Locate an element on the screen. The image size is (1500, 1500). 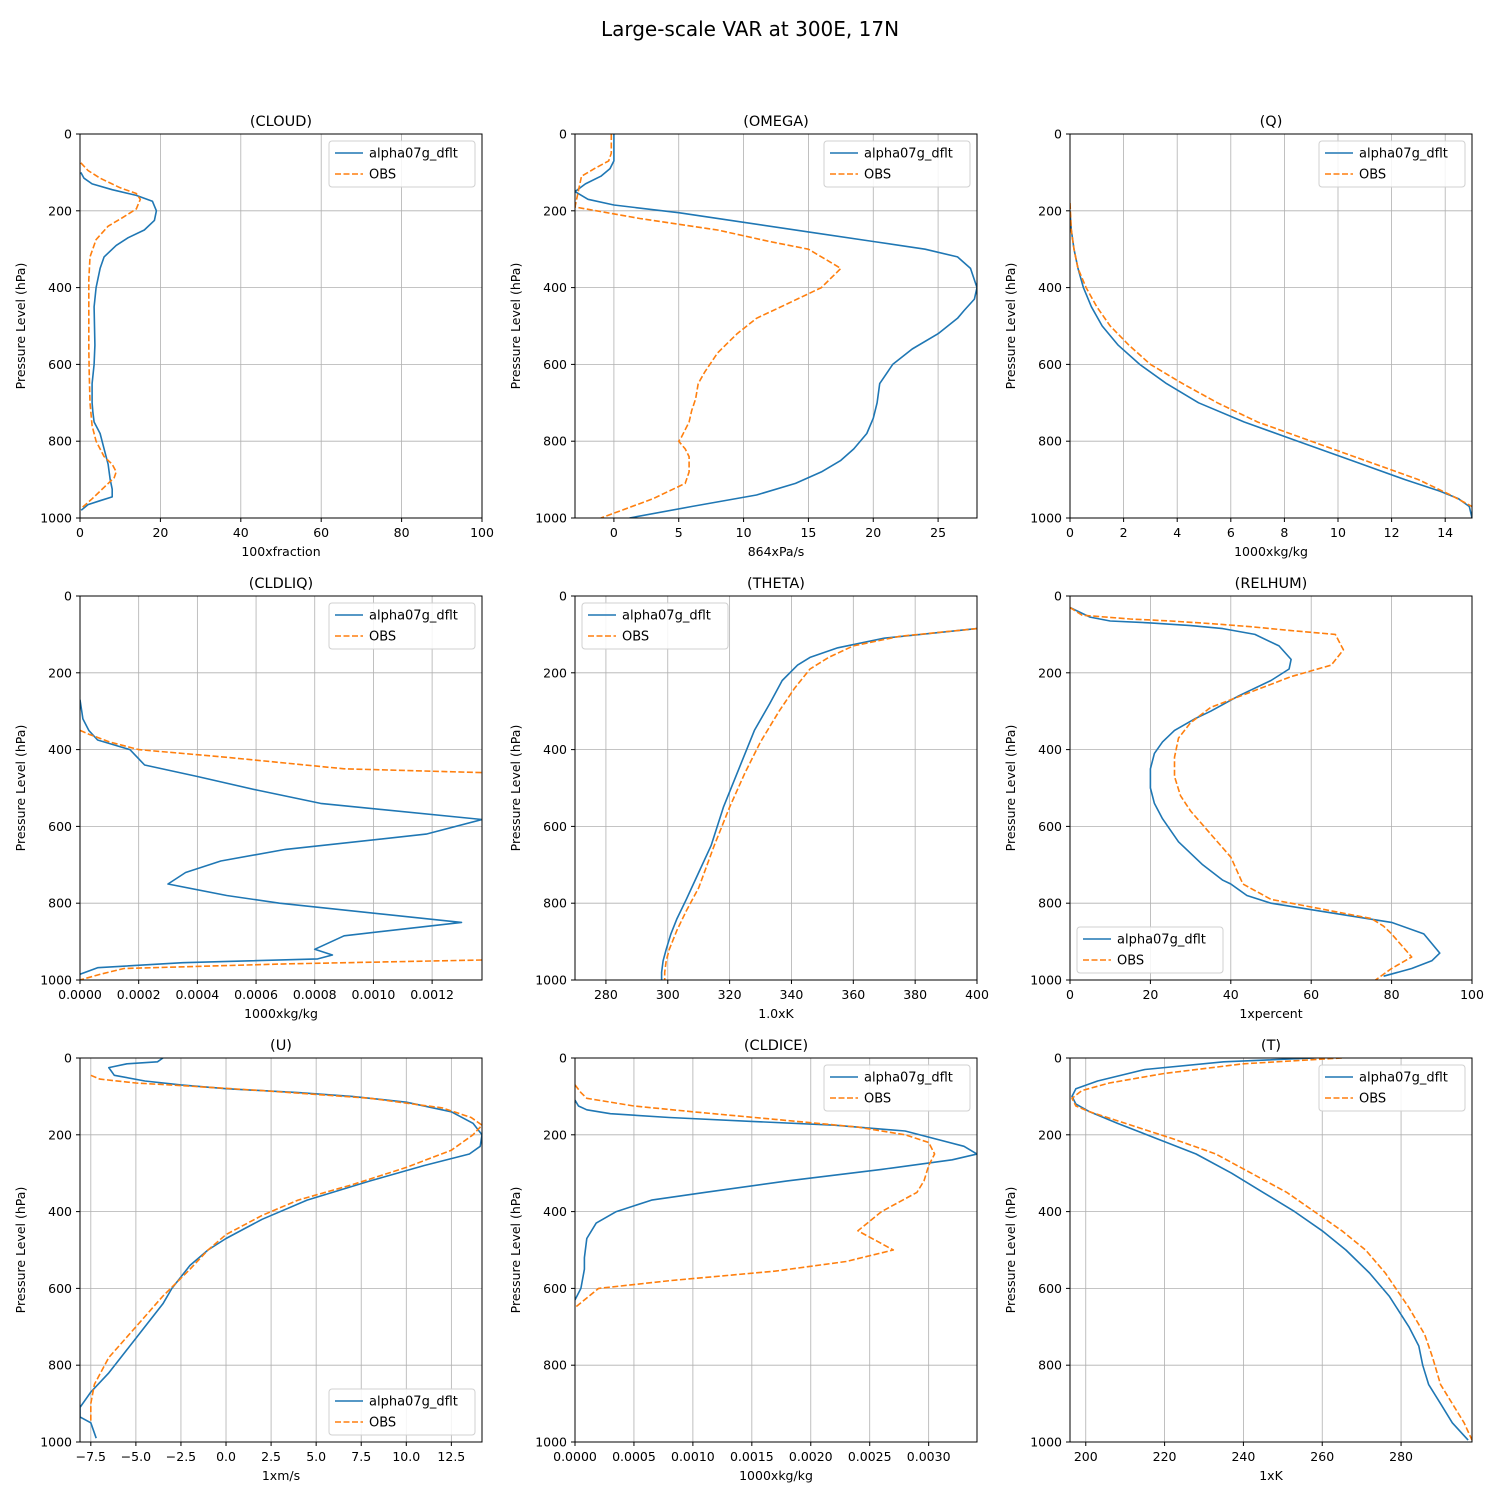
x-tick-label: 0.0002 is located at coordinates (139, 994).